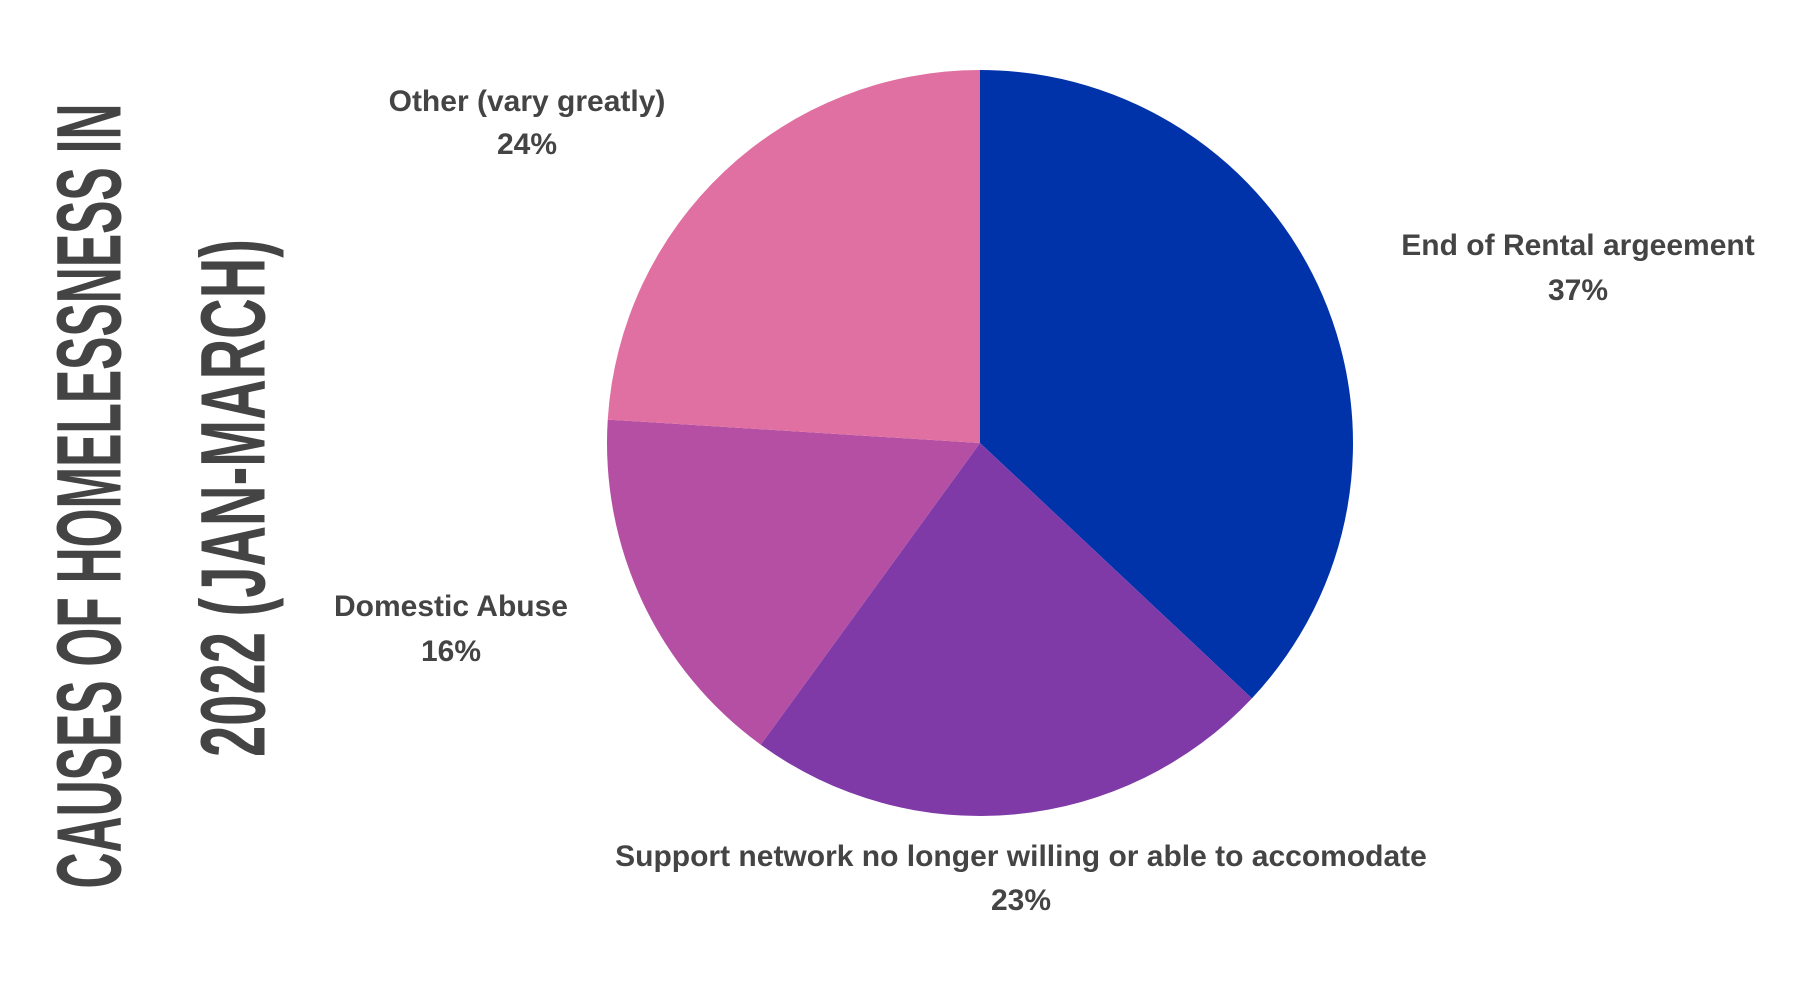 Image resolution: width=1800 pixels, height=1000 pixels. What do you see at coordinates (527, 101) in the screenshot?
I see `slice-label: Other (vary greatly)` at bounding box center [527, 101].